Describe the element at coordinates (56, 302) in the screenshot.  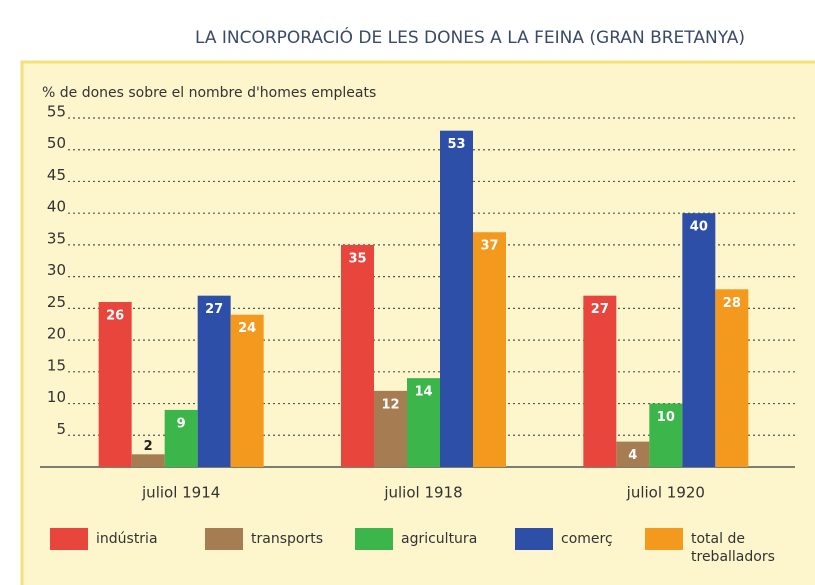
I see `y-tick-label: 25` at that location.